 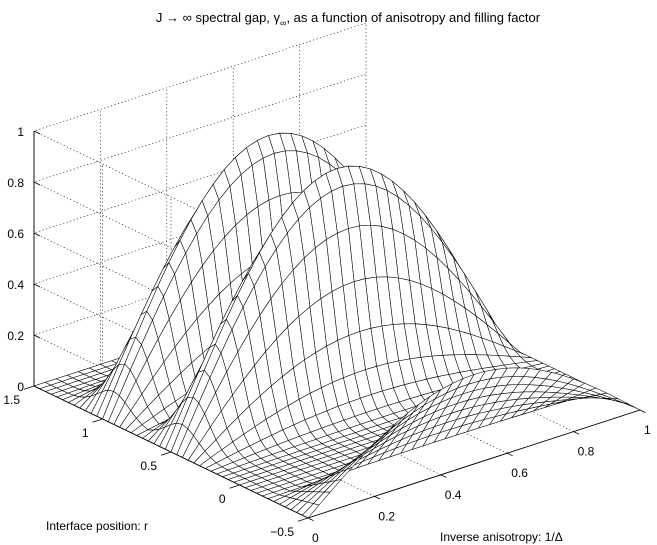 What do you see at coordinates (218, 17) in the screenshot?
I see `title-main: J → ∞ spectral gap, γ` at bounding box center [218, 17].